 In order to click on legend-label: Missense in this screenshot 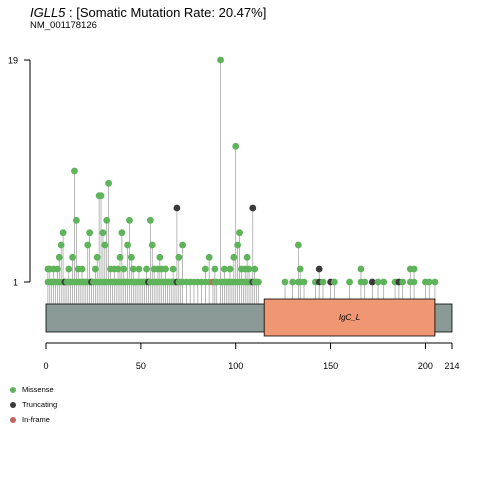, I will do `click(38, 389)`.